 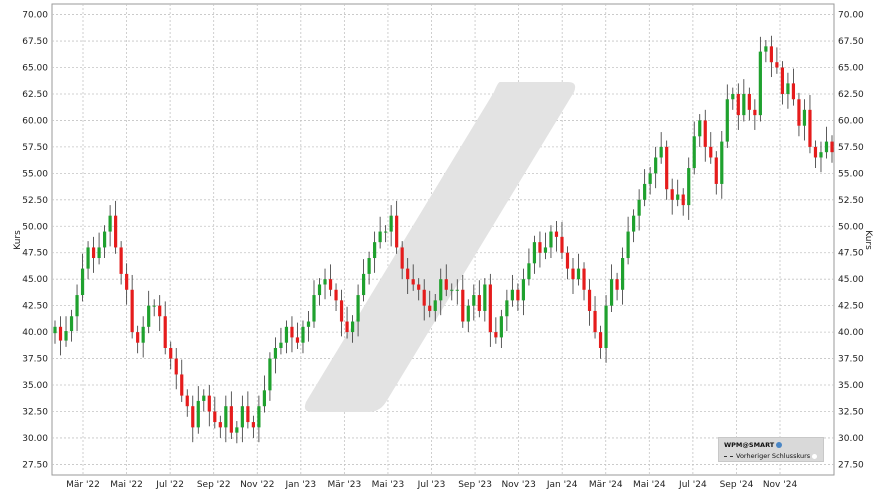 I want to click on y-tick-label-right: 55.00, so click(x=851, y=174).